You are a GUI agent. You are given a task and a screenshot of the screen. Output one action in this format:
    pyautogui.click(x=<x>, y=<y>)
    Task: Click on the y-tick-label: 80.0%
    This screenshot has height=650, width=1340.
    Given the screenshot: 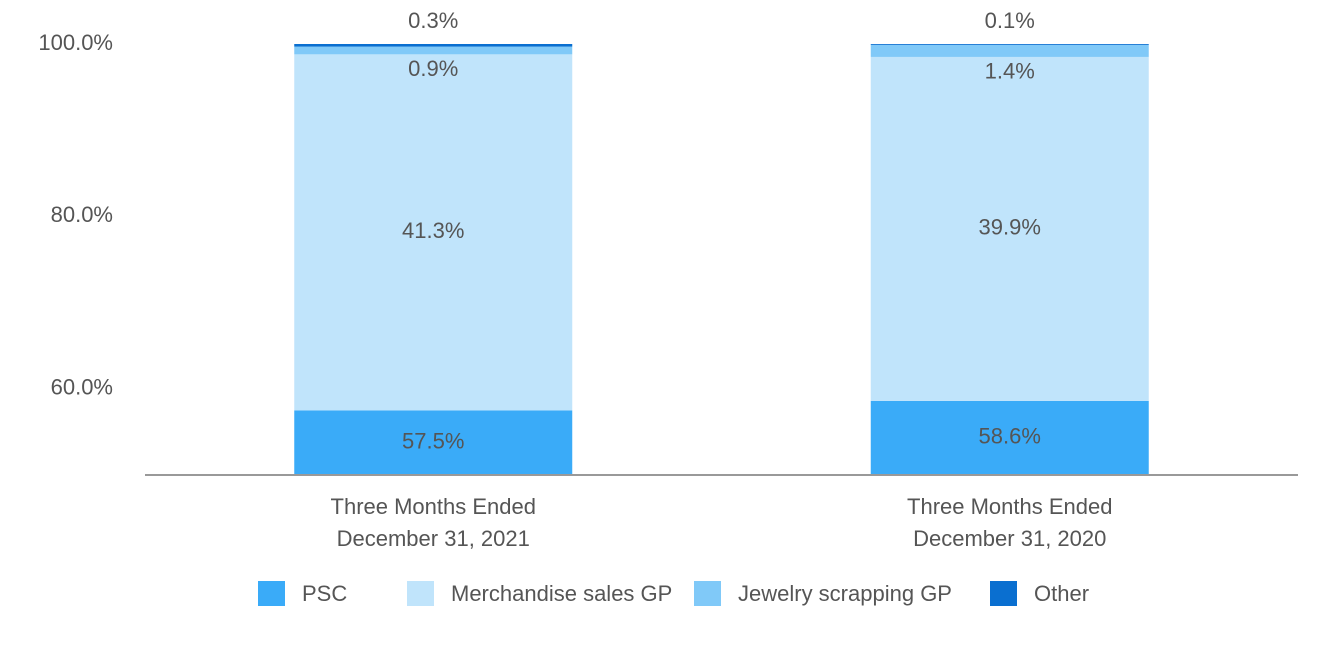 What is the action you would take?
    pyautogui.click(x=82, y=214)
    